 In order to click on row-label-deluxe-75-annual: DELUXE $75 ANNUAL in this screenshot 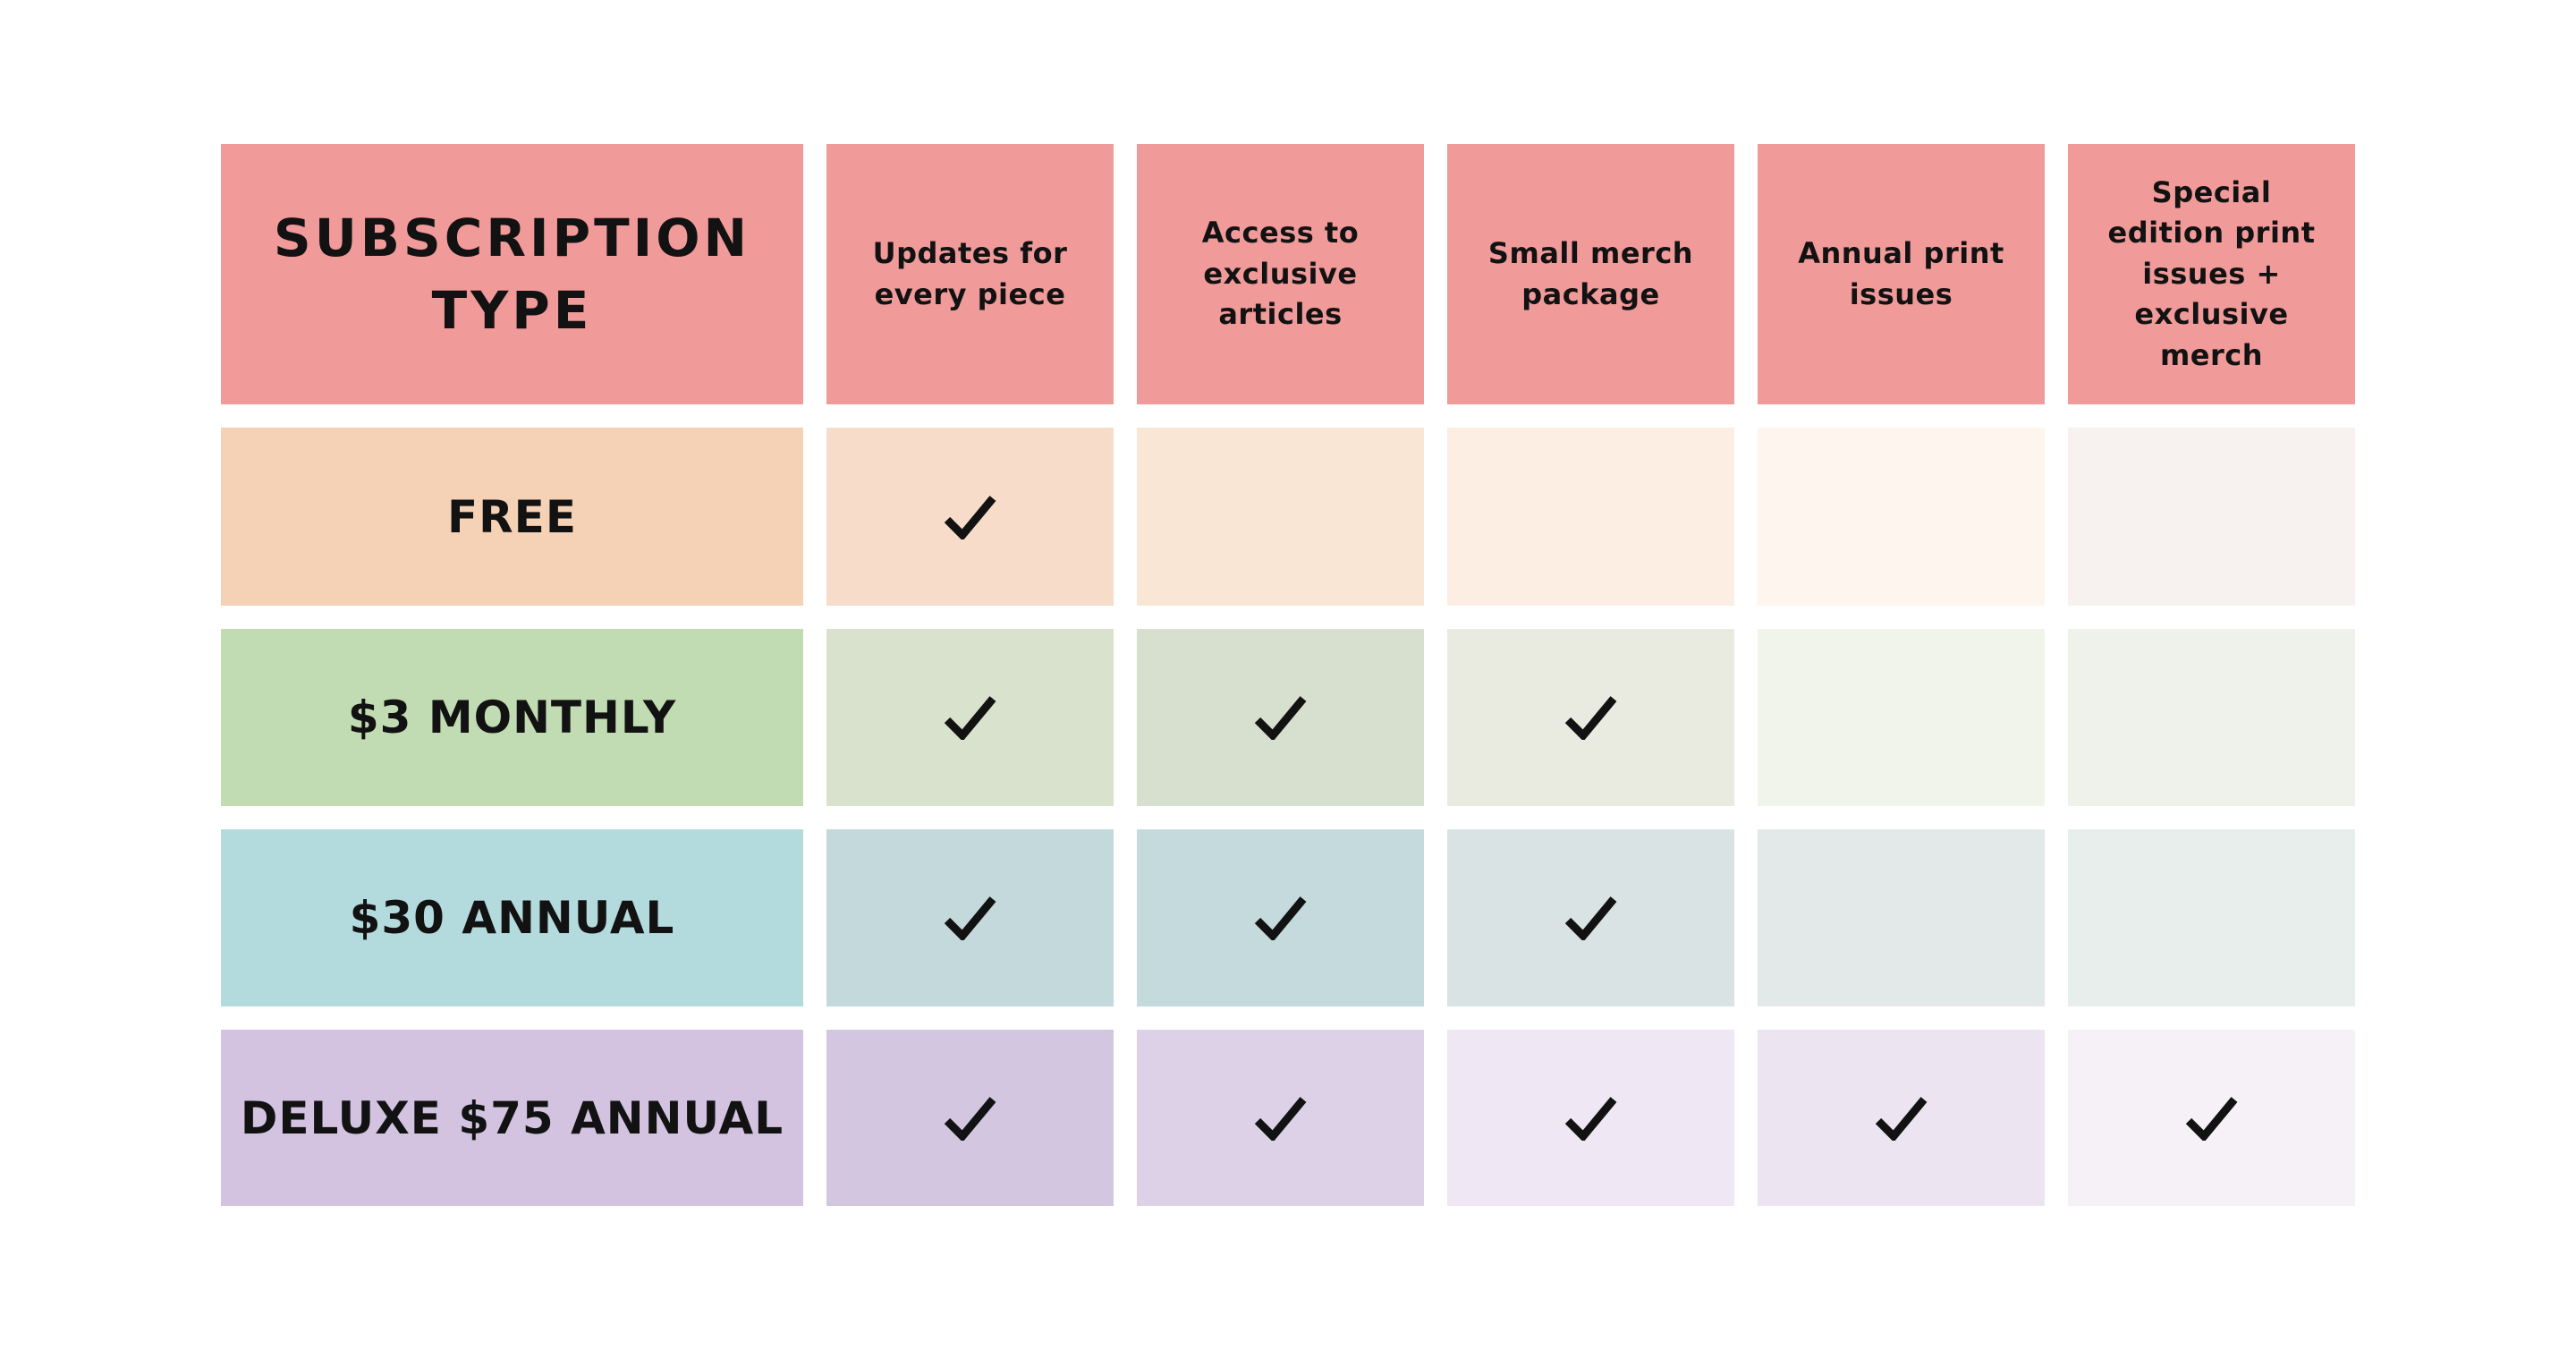, I will do `click(512, 1118)`.